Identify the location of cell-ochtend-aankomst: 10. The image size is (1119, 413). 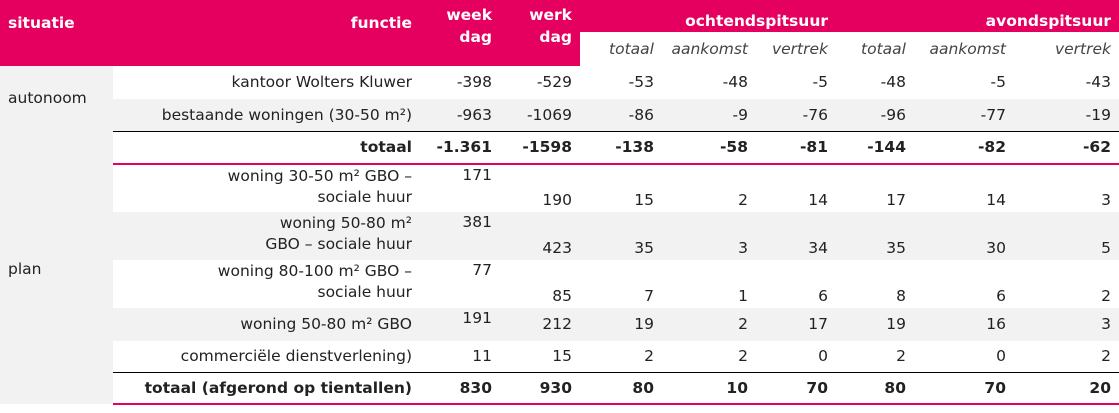
(709, 388).